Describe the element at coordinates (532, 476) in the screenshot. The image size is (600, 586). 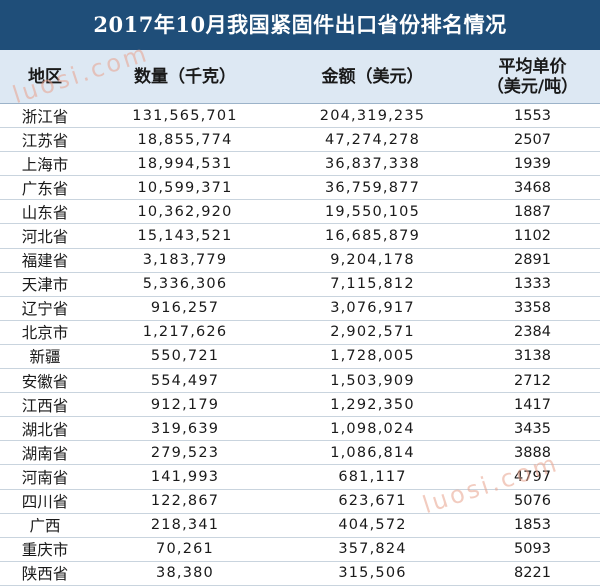
I see `cell-unit-price: 4797` at that location.